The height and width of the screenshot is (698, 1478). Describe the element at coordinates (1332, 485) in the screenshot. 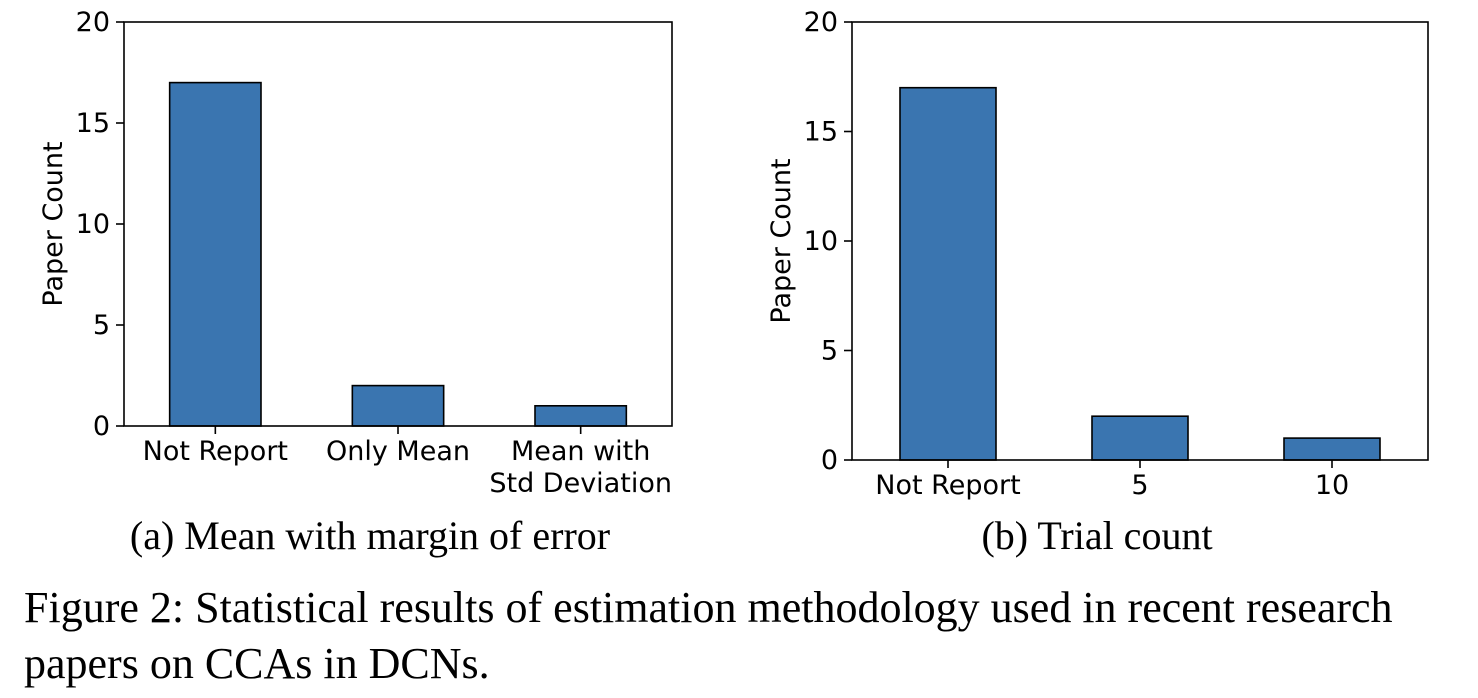

I see `x-tick-label: 10` at that location.